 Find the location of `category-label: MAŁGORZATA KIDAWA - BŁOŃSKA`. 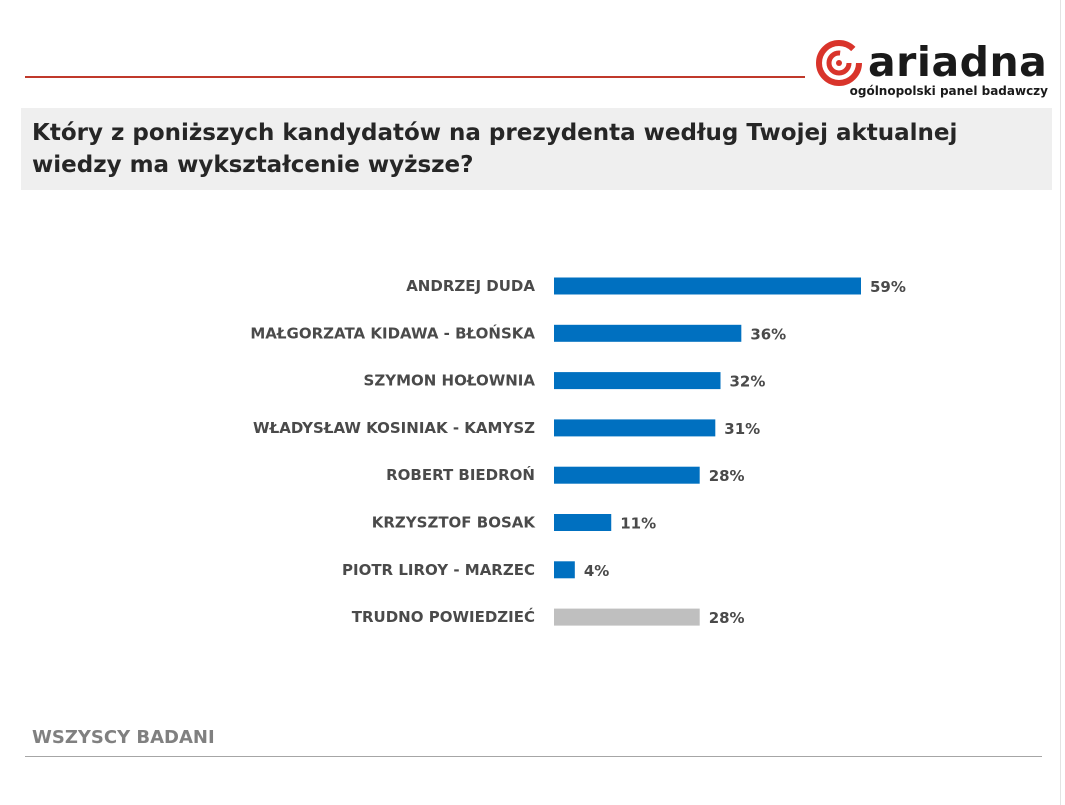

category-label: MAŁGORZATA KIDAWA - BŁOŃSKA is located at coordinates (392, 332).